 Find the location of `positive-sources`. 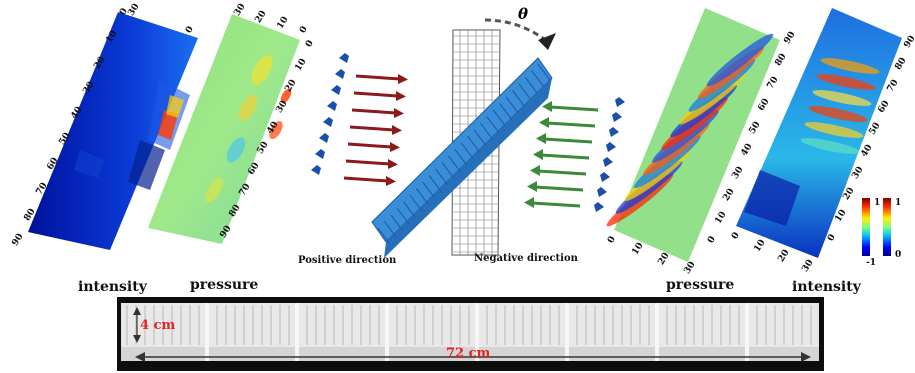

positive-sources is located at coordinates (330, 114).